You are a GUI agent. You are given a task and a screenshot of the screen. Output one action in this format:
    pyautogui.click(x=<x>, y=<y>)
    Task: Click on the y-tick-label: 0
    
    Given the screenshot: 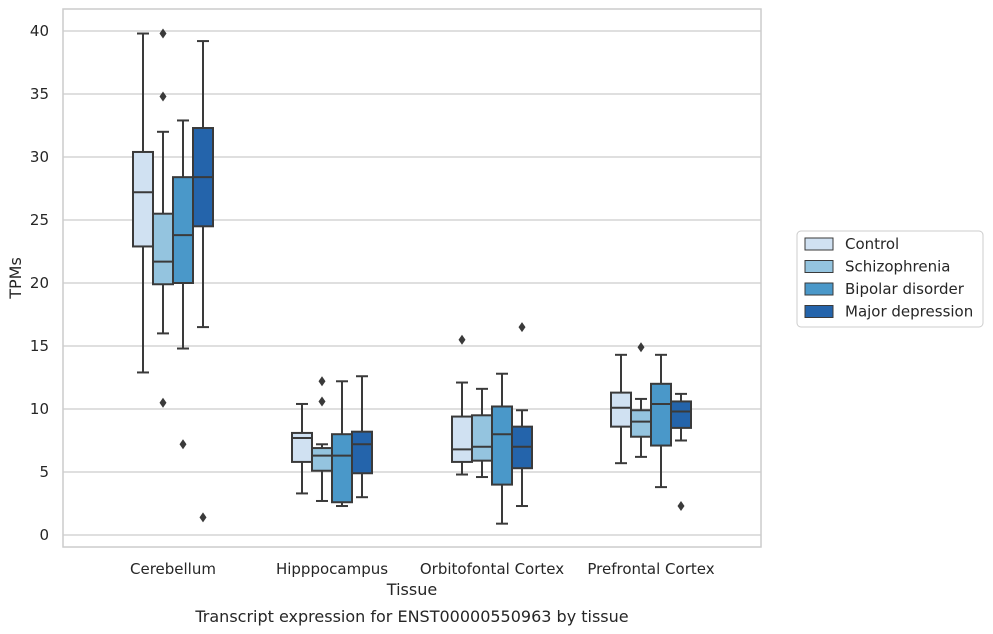 What is the action you would take?
    pyautogui.click(x=44, y=535)
    